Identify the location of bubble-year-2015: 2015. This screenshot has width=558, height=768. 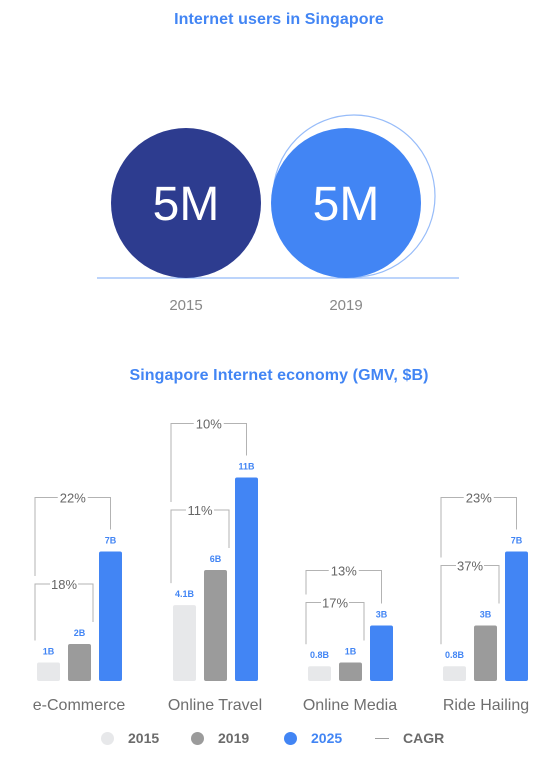
(185, 305).